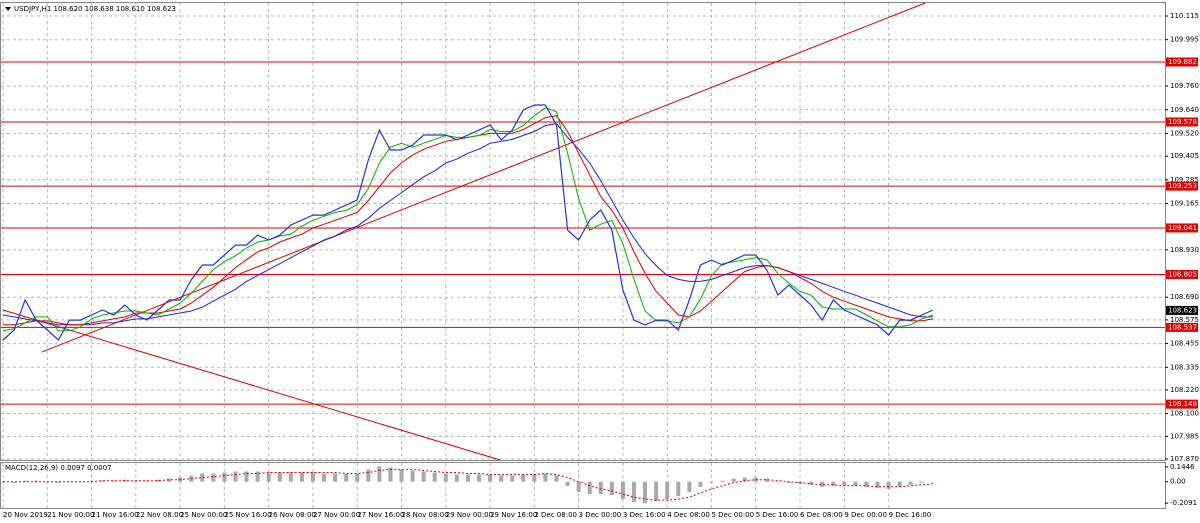 Image resolution: width=1200 pixels, height=523 pixels. What do you see at coordinates (58, 468) in the screenshot?
I see `macd-label: MACD(12,26,9) 0.0097 0.0007` at bounding box center [58, 468].